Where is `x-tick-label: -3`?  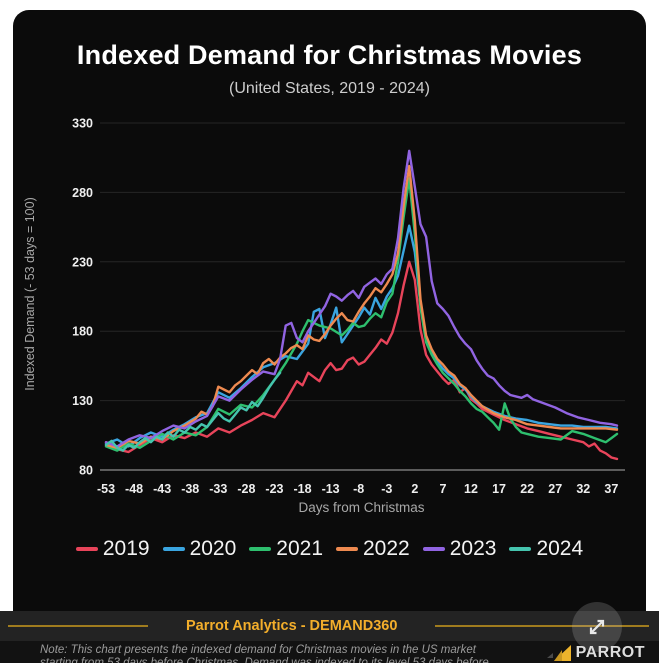
x-tick-label: -3 is located at coordinates (386, 489).